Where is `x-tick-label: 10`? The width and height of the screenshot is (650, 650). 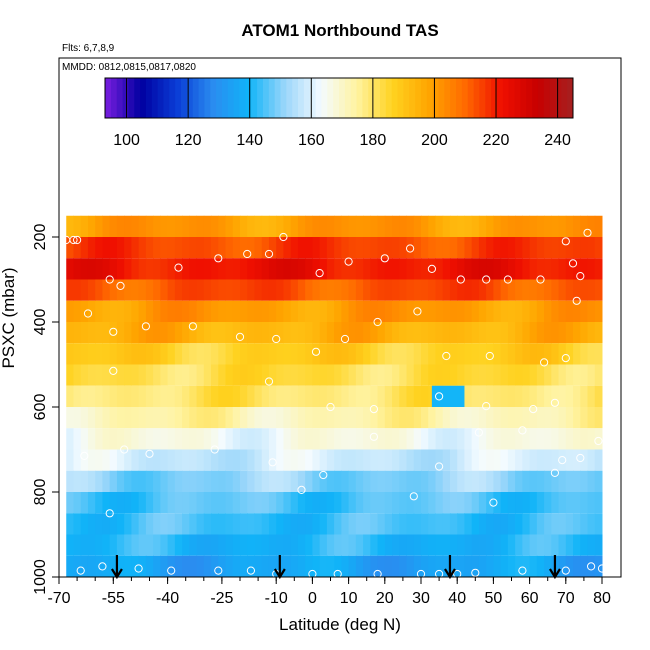 x-tick-label: 10 is located at coordinates (349, 598).